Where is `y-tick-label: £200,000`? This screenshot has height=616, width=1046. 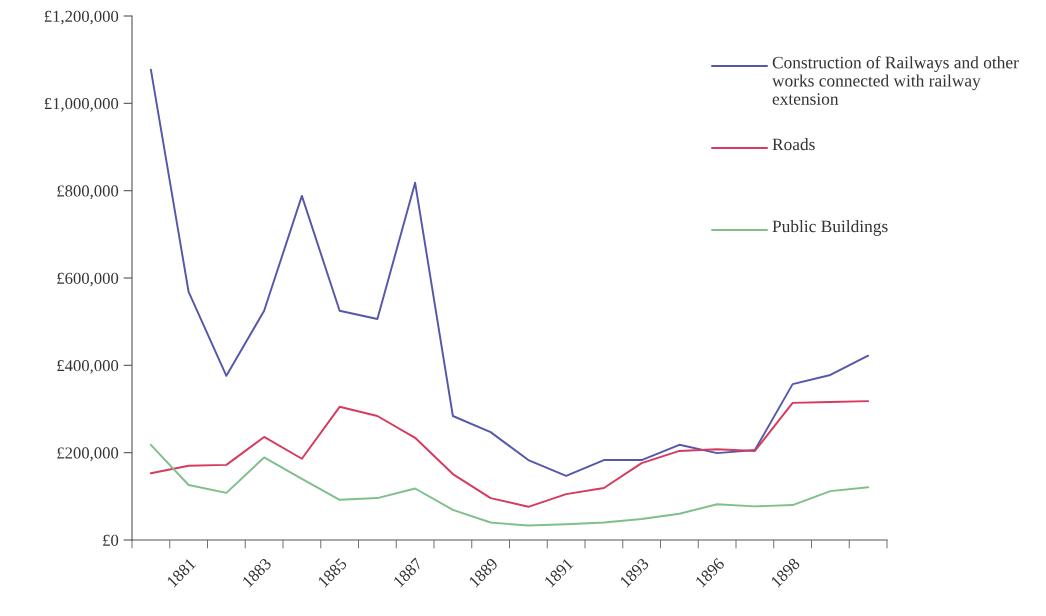 y-tick-label: £200,000 is located at coordinates (88, 454).